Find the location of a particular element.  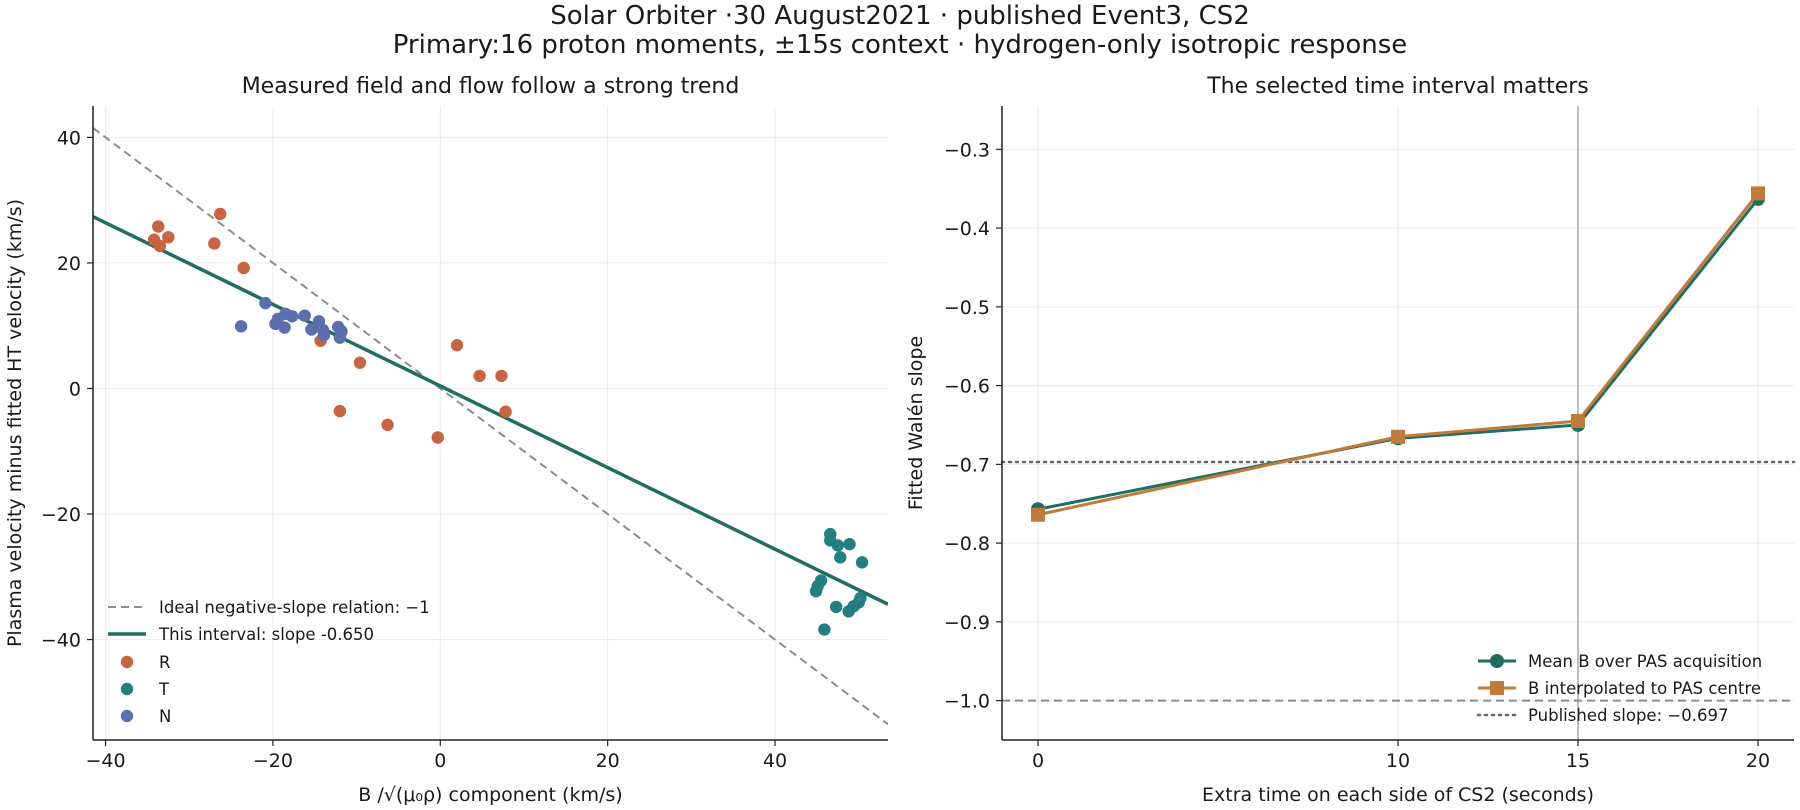

legend-marker-N is located at coordinates (127, 716).